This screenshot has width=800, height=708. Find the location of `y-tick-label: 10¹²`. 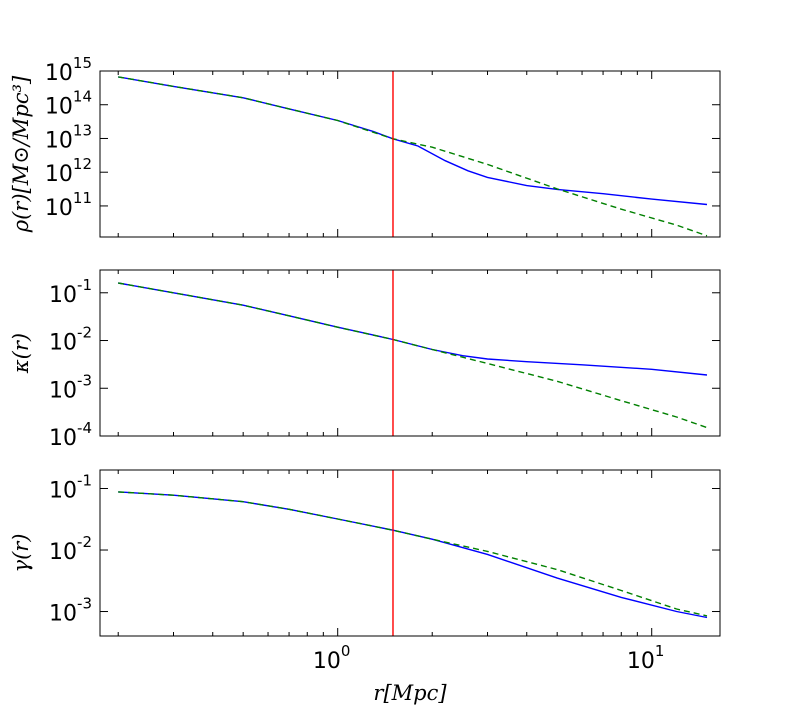

y-tick-label: 10¹² is located at coordinates (68, 171).